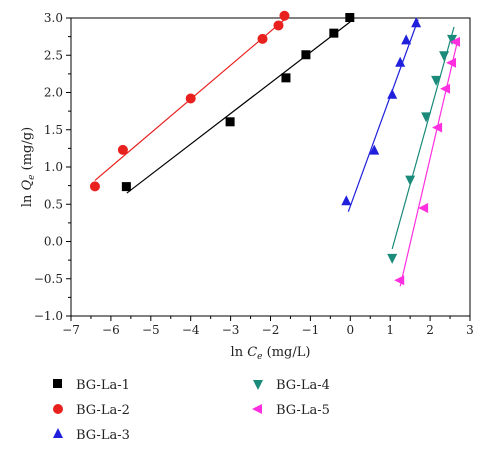  I want to click on y-axis-title: ln Qe (mg/g), so click(28, 167).